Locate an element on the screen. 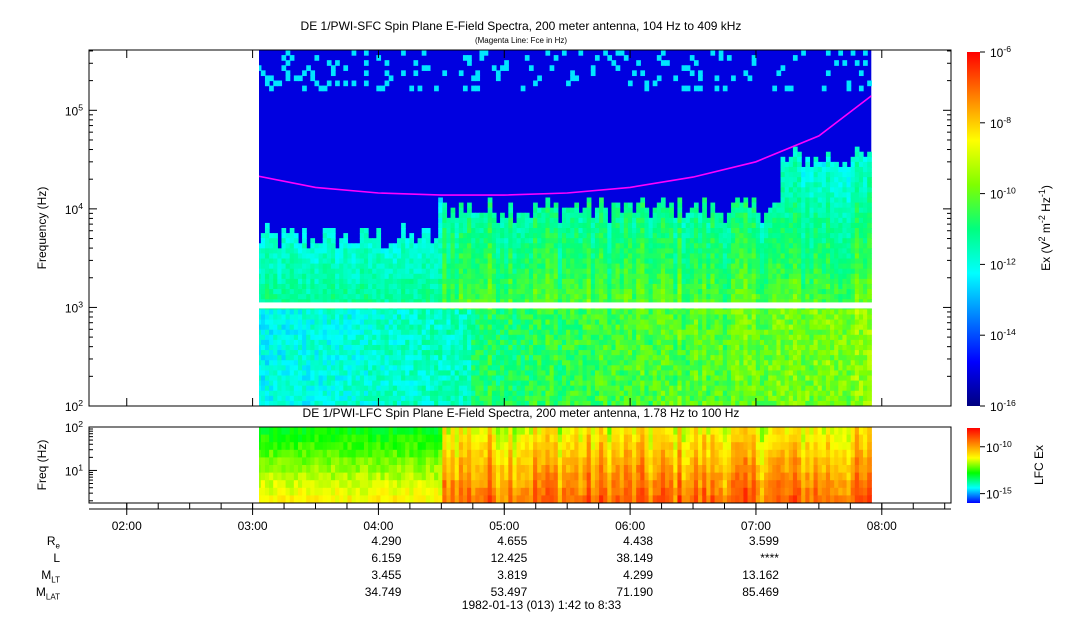 The width and height of the screenshot is (1083, 620). time-tick-label: 02:00 is located at coordinates (127, 526).